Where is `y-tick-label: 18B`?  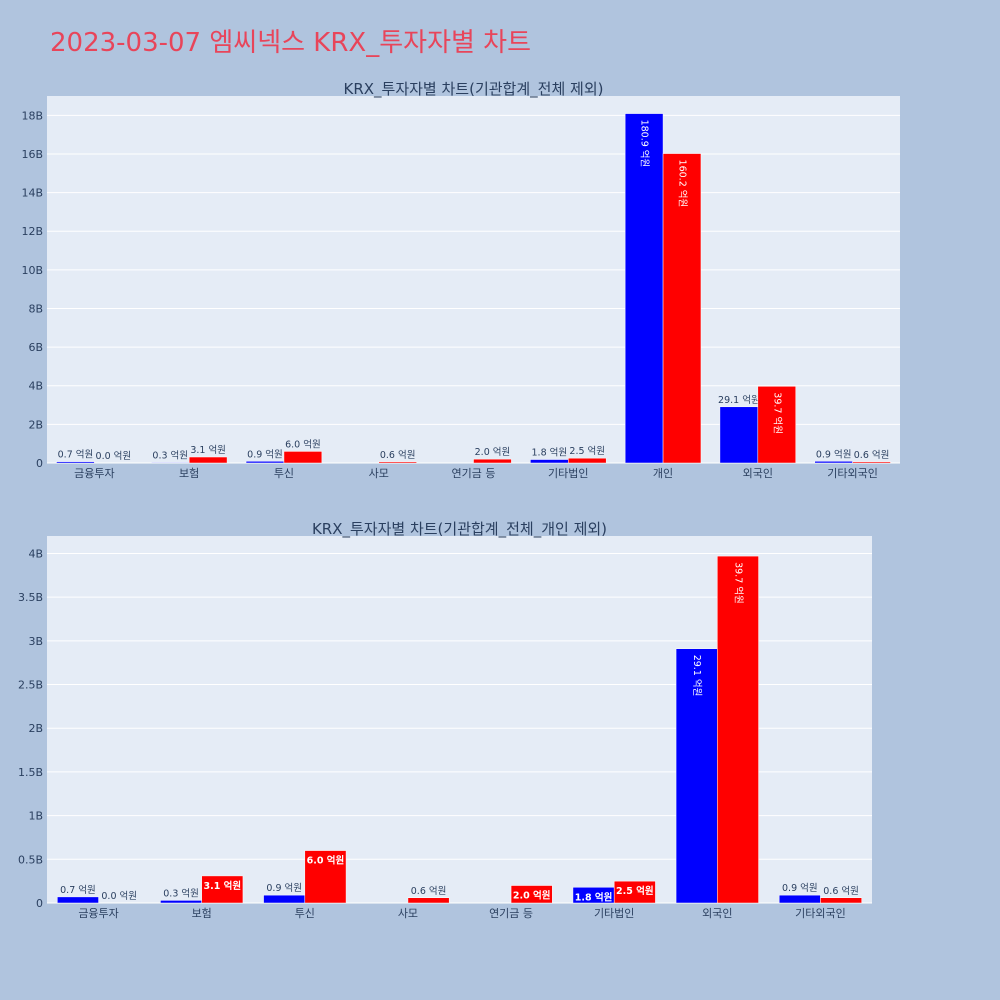
y-tick-label: 18B is located at coordinates (32, 115).